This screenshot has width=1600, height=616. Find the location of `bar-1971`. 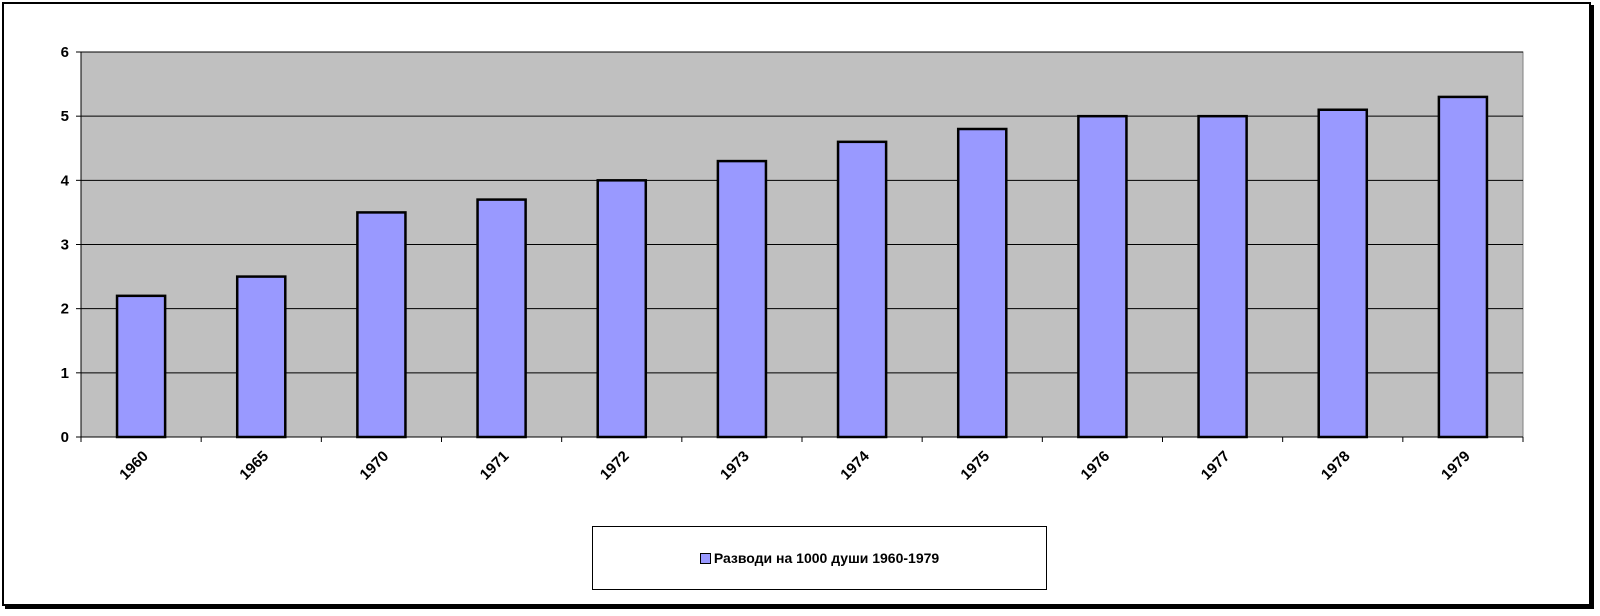

bar-1971 is located at coordinates (501, 318).